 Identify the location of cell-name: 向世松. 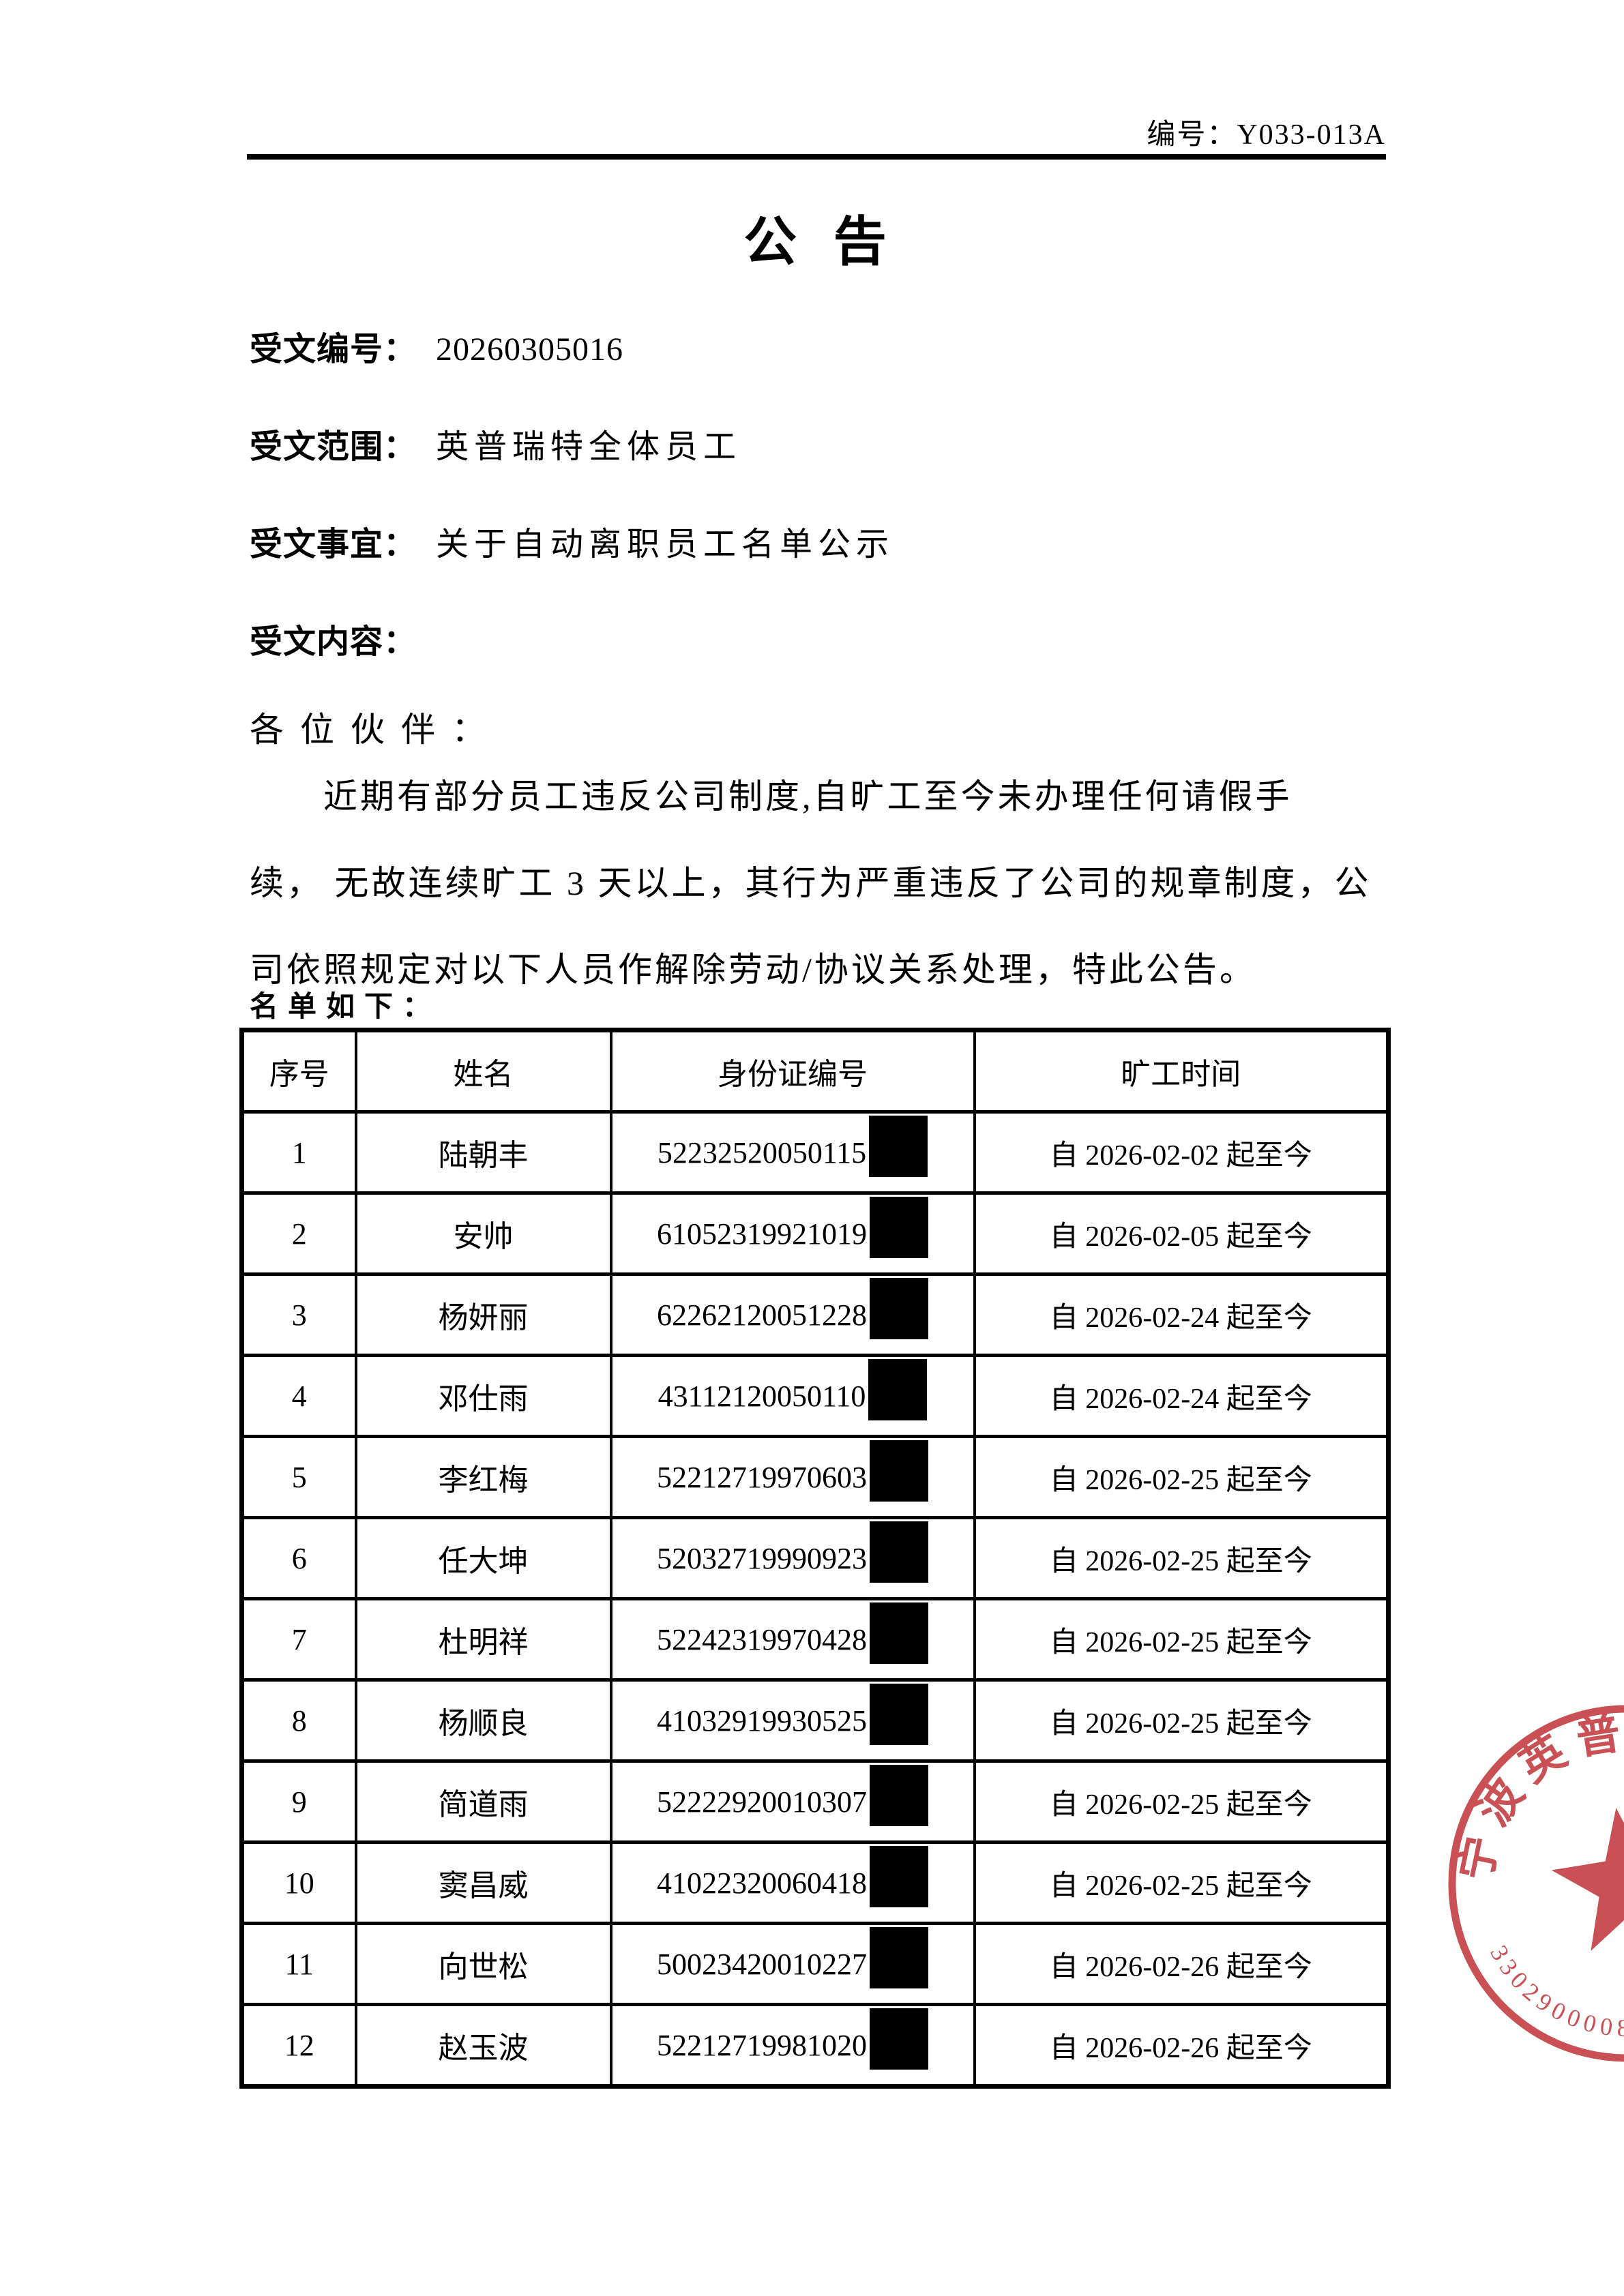
(483, 1964).